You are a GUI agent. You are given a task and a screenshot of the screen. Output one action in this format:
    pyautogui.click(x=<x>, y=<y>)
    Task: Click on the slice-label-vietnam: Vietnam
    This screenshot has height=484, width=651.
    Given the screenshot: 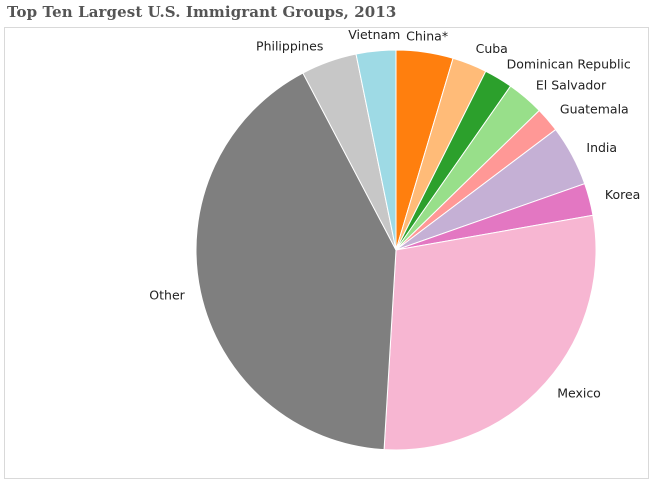 What is the action you would take?
    pyautogui.click(x=374, y=34)
    